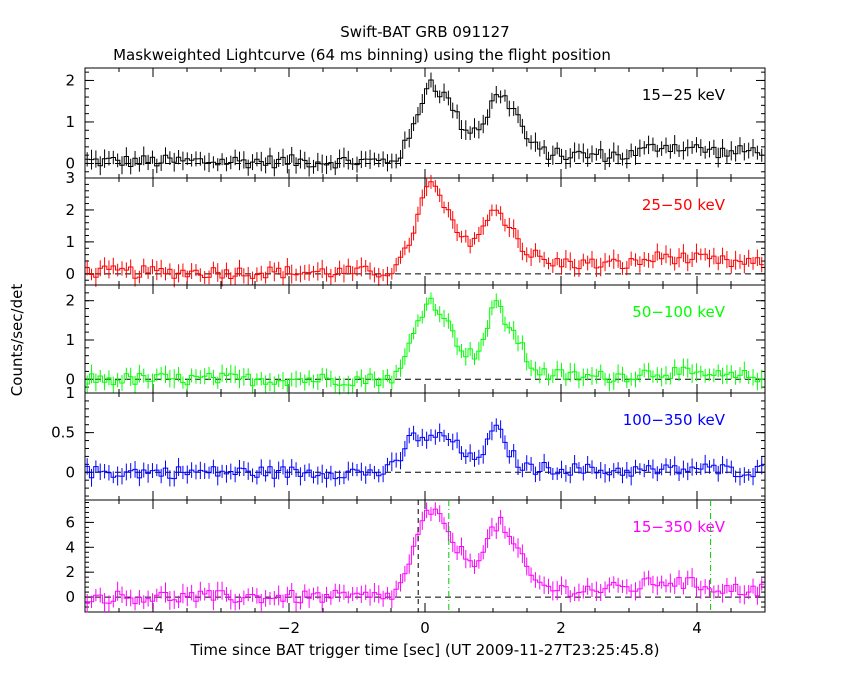 This screenshot has width=850, height=680. What do you see at coordinates (424, 32) in the screenshot?
I see `chart-title: Swift-BAT GRB 091127` at bounding box center [424, 32].